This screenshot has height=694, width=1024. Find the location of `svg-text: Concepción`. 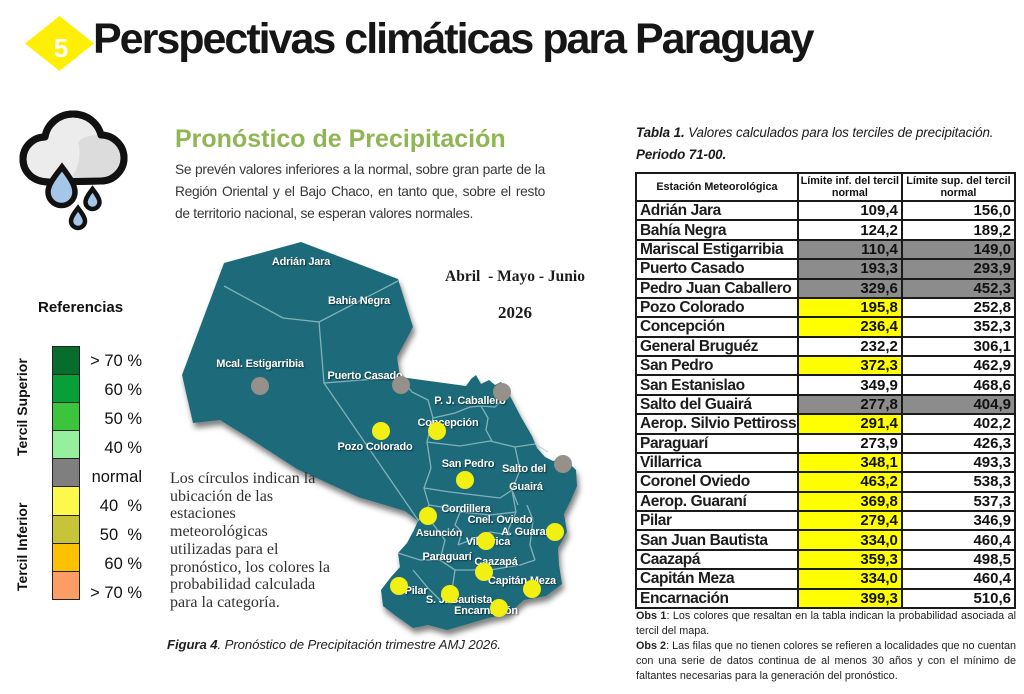

svg-text: Concepción is located at coordinates (448, 423).